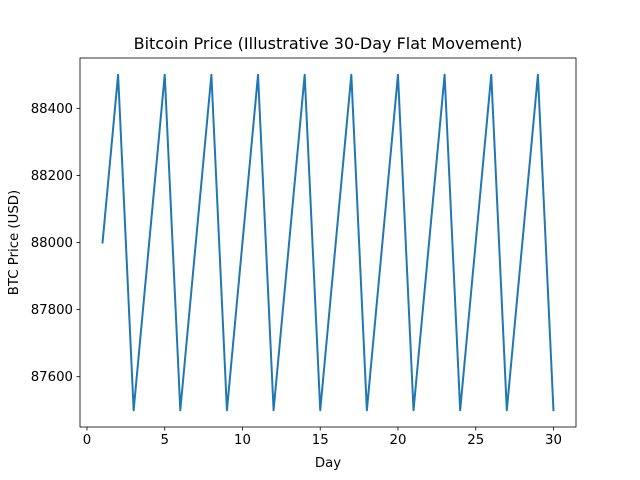 The image size is (640, 480). I want to click on y-tick-label: 88000, so click(52, 243).